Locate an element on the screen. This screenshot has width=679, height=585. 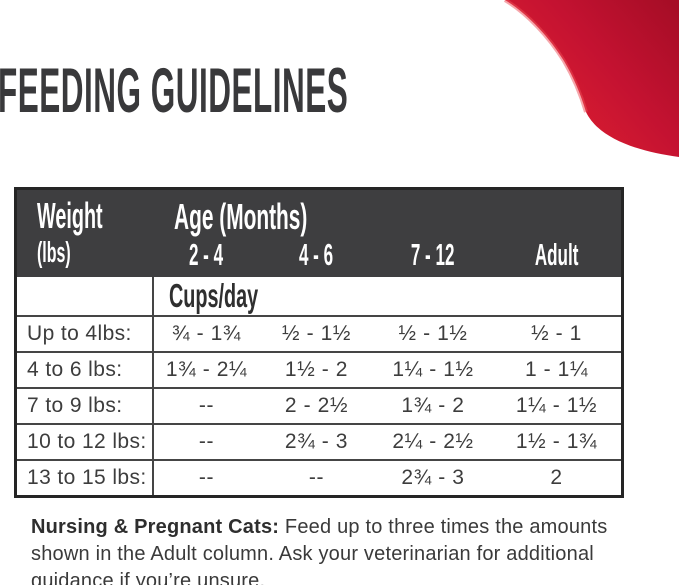
age-column-header-4-6: 4 - 6 is located at coordinates (316, 257).